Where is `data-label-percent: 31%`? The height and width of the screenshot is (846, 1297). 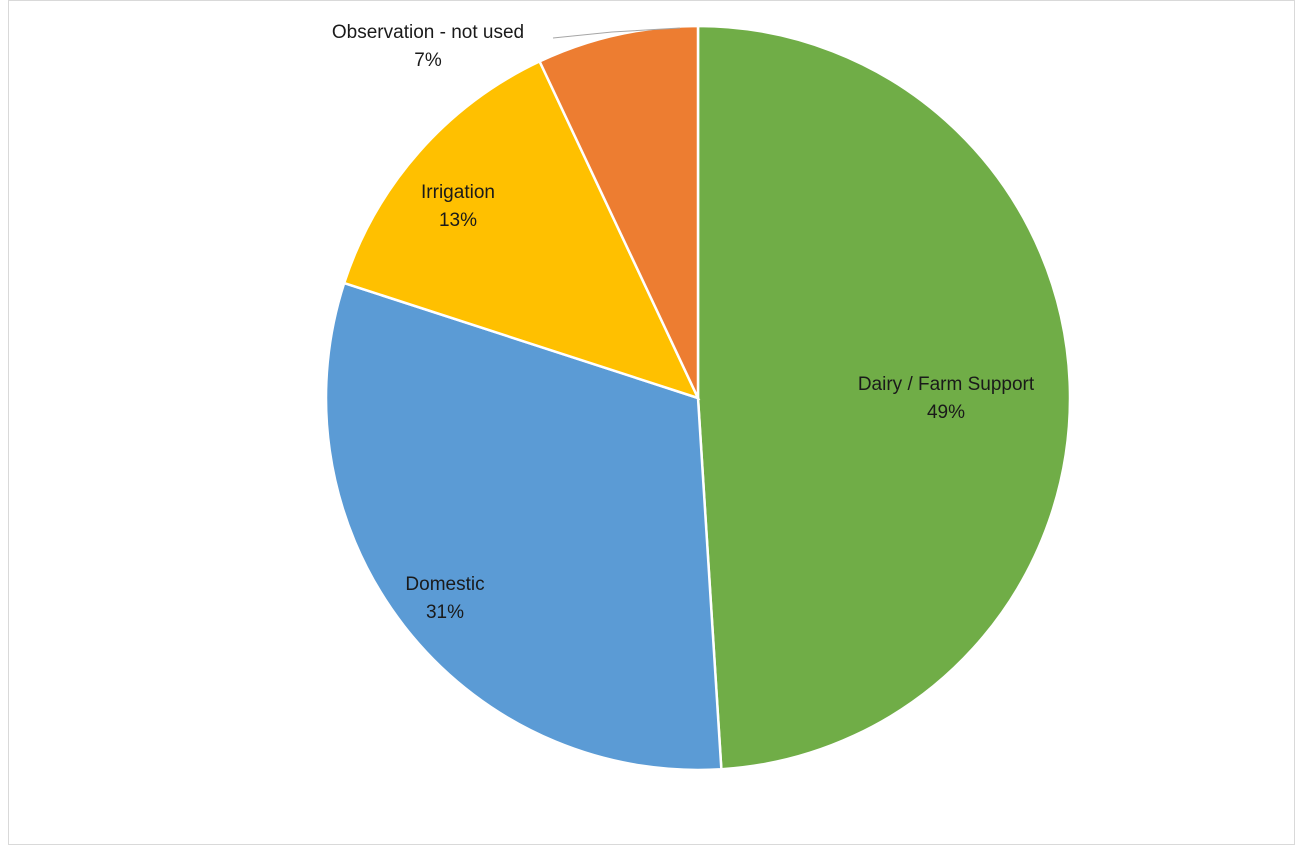
data-label-percent: 31% is located at coordinates (445, 612).